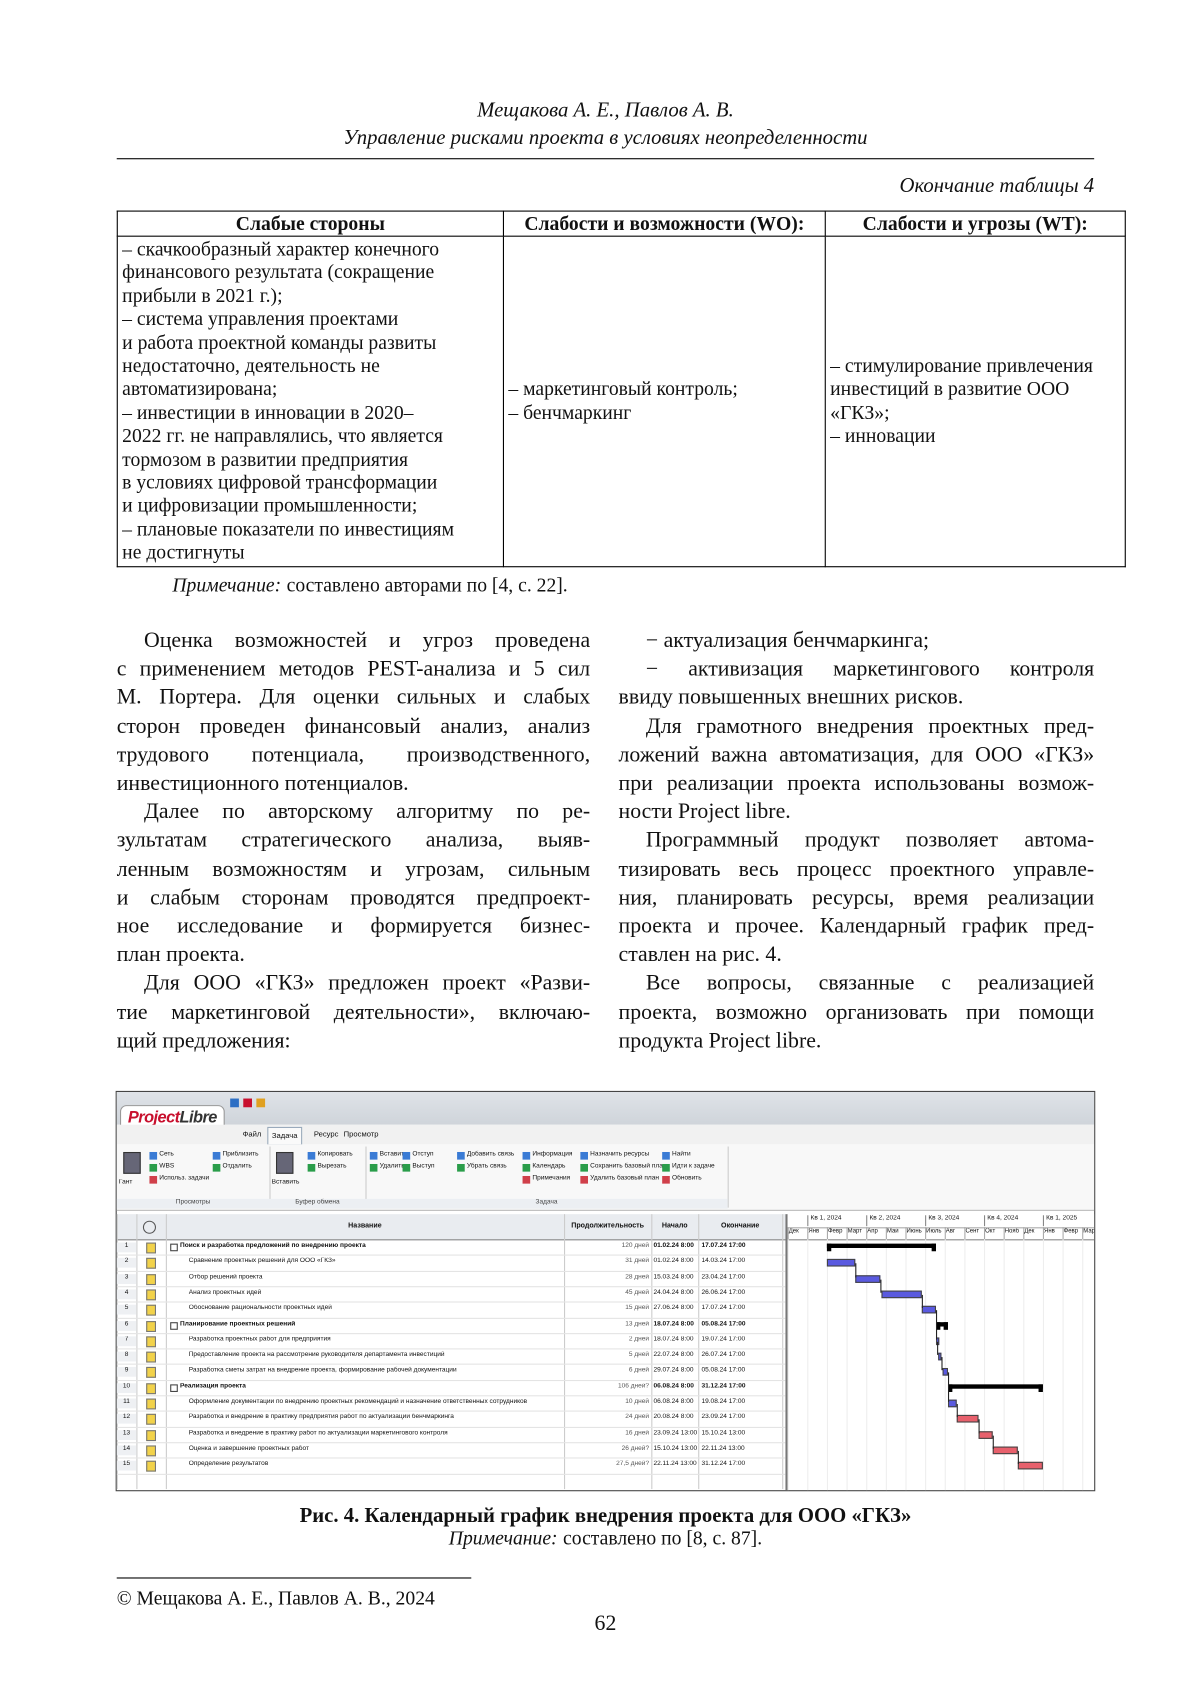 Image resolution: width=1200 pixels, height=1697 pixels. What do you see at coordinates (310, 482) in the screenshot?
I see `cell-line: в условиях цифровой трансформации` at bounding box center [310, 482].